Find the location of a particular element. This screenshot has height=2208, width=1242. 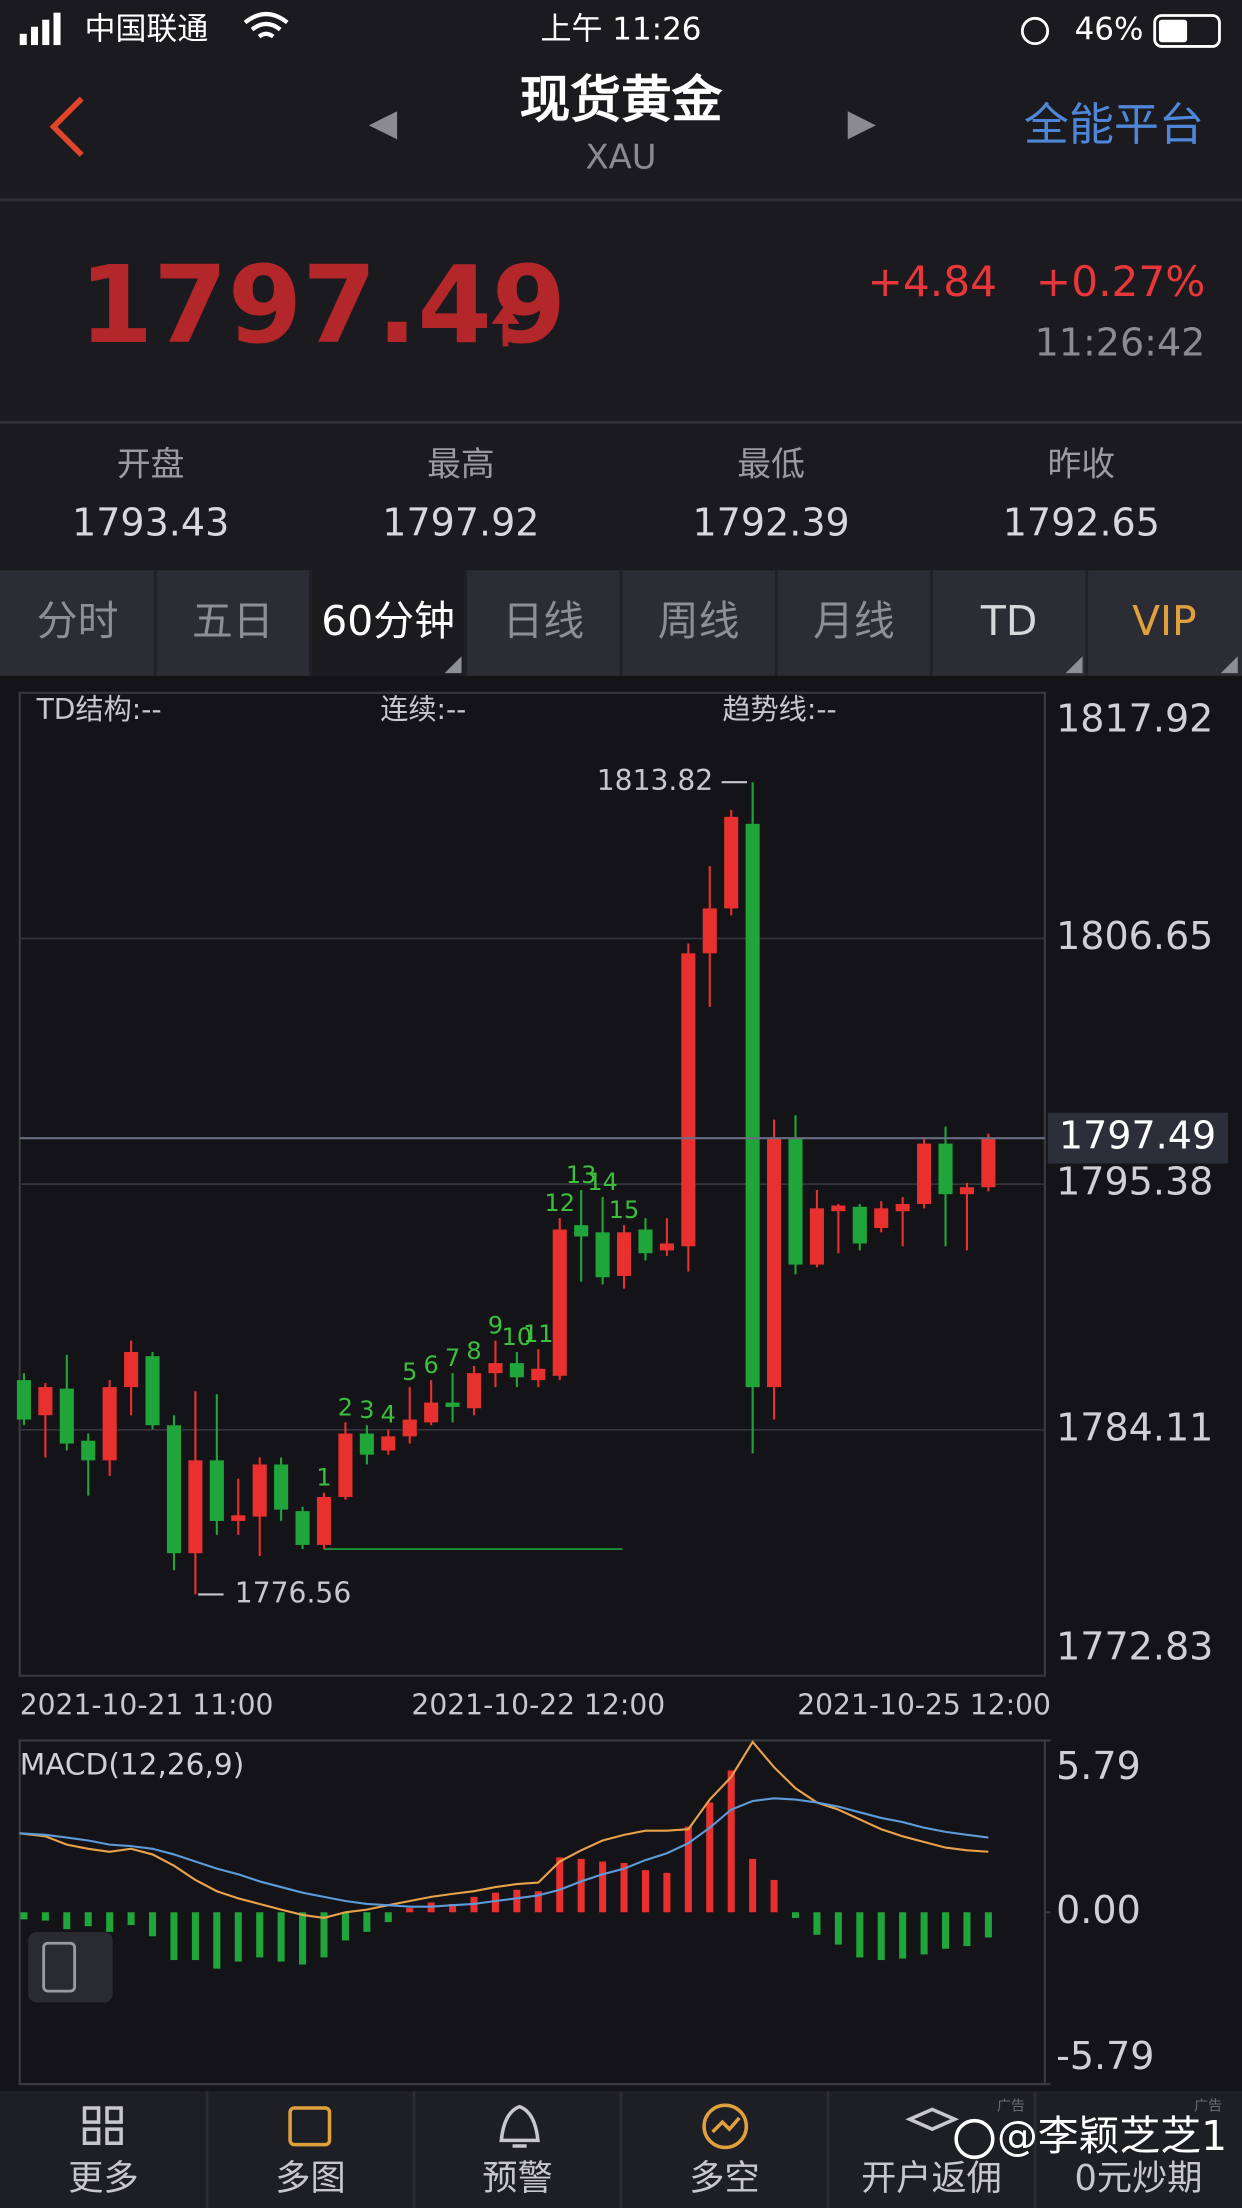

tab: 日线 is located at coordinates (544, 621).